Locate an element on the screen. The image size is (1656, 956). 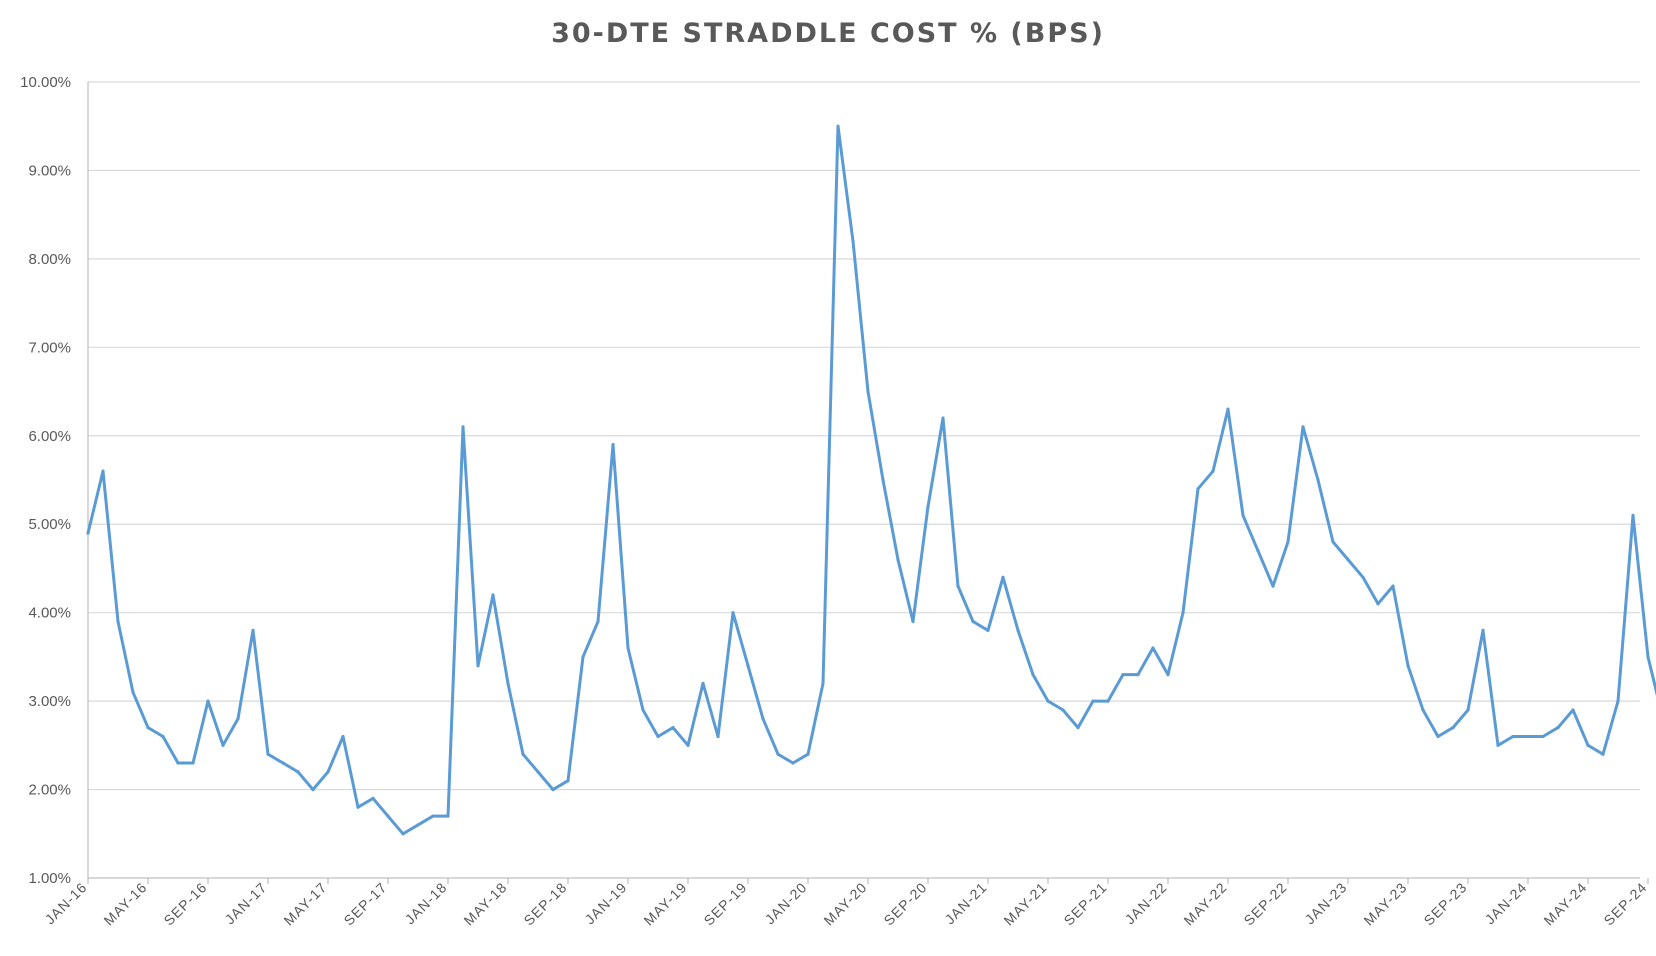
x-tick-label: MAY-21 is located at coordinates (1025, 904).